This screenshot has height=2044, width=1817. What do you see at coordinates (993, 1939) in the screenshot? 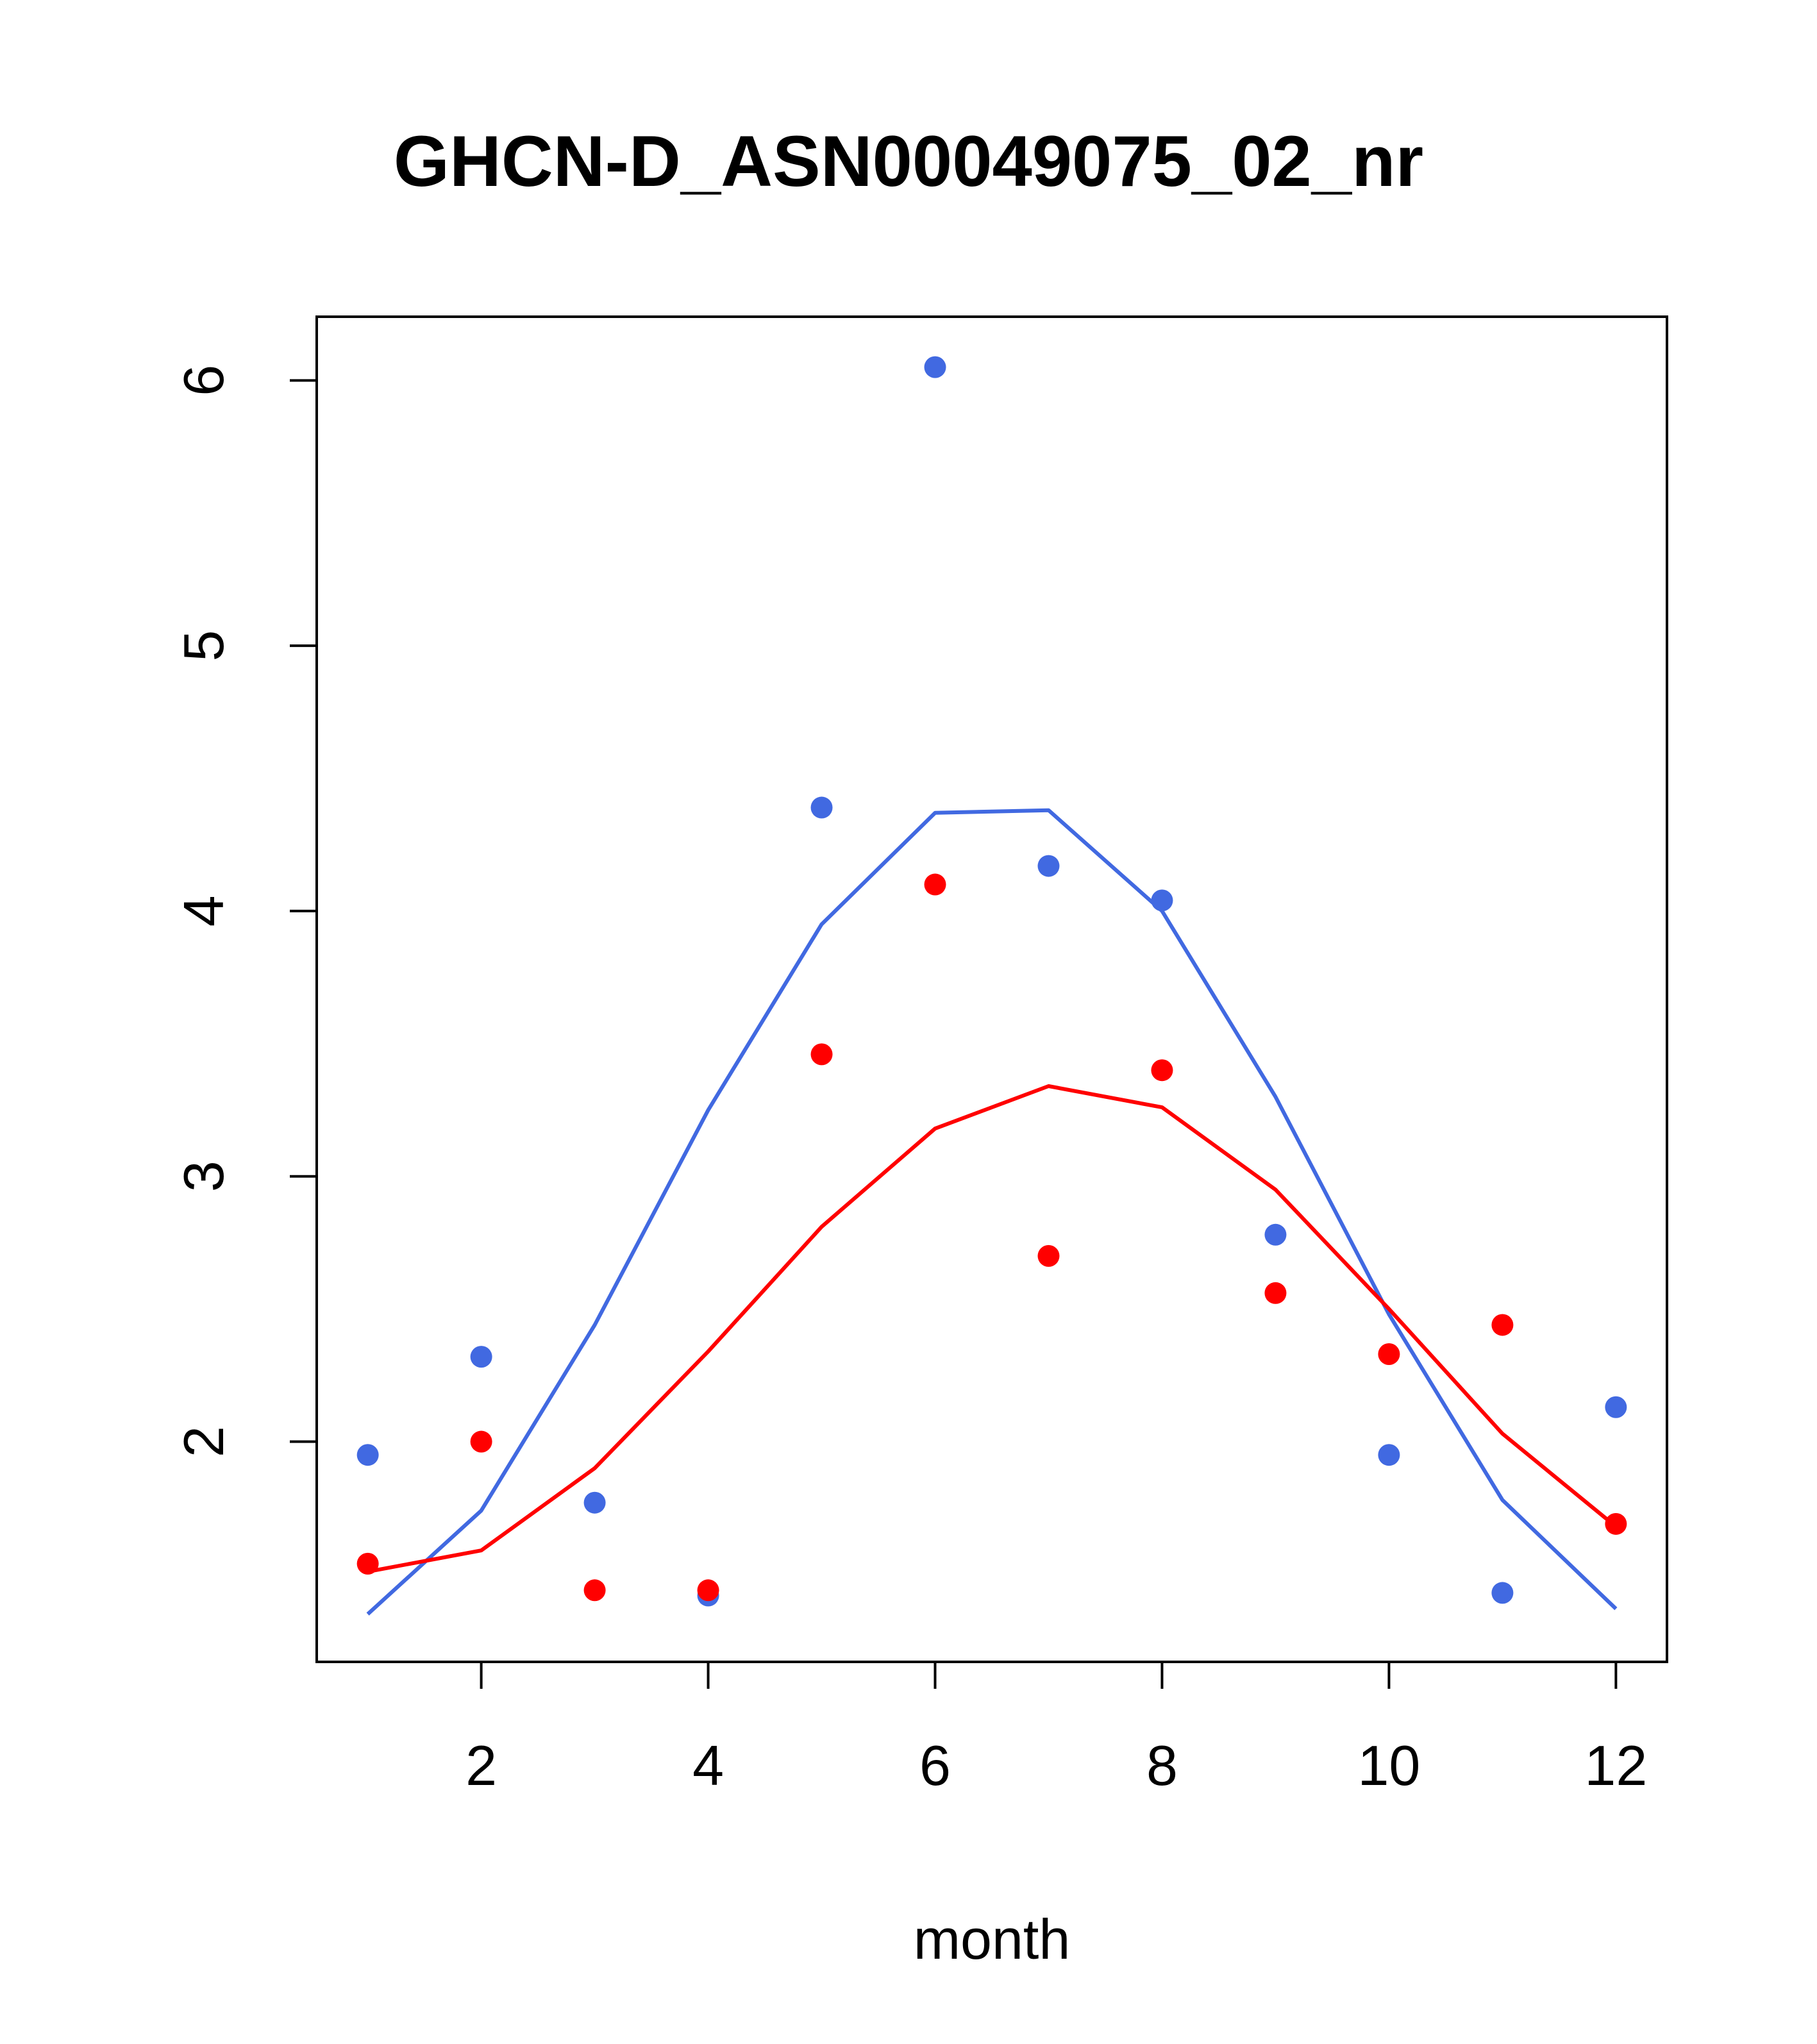
I see `x-axis-label: month` at bounding box center [993, 1939].